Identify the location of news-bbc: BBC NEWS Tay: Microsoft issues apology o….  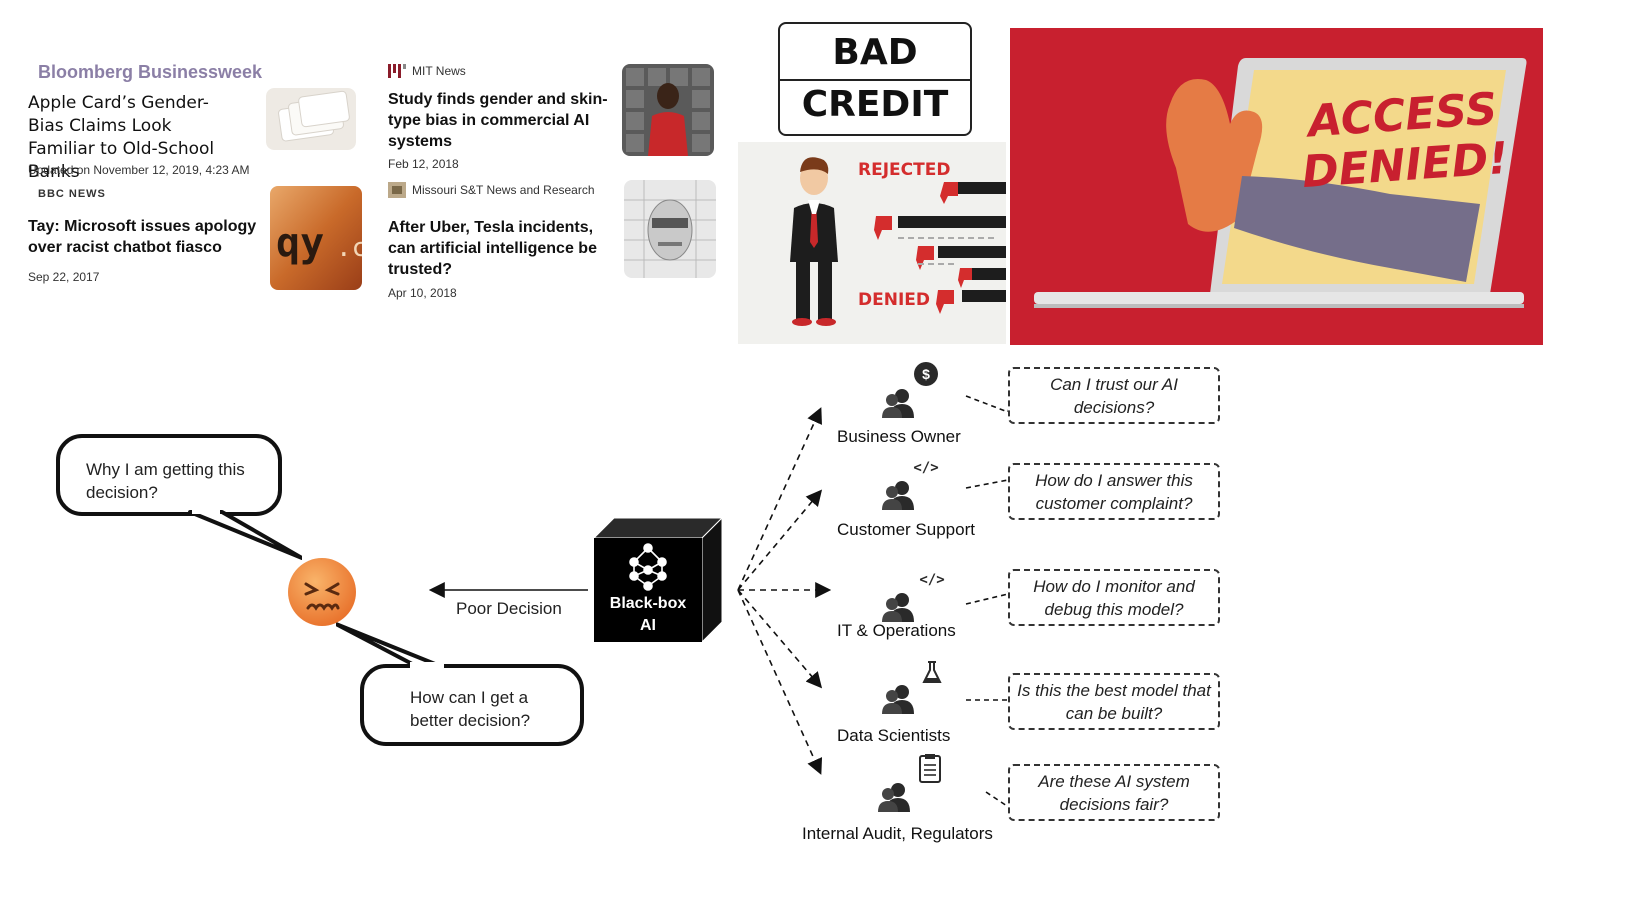
(198, 242).